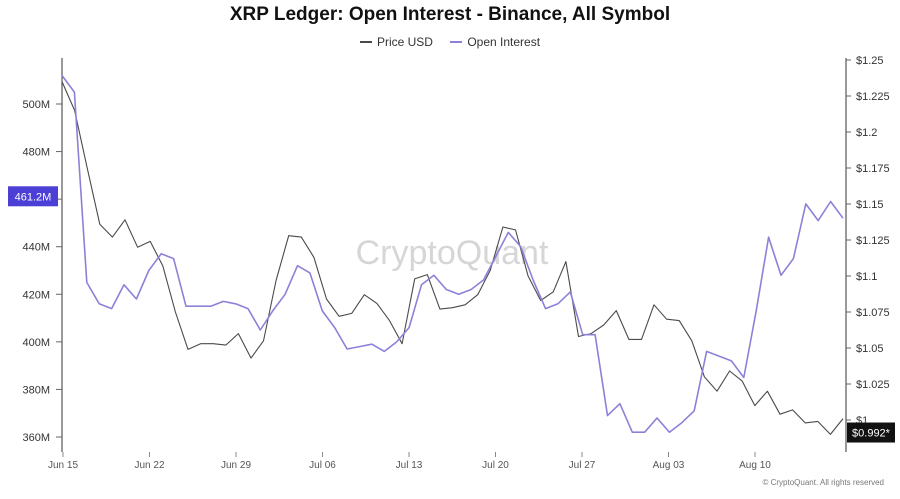  What do you see at coordinates (873, 385) in the screenshot?
I see `right-tick-label: $1.025` at bounding box center [873, 385].